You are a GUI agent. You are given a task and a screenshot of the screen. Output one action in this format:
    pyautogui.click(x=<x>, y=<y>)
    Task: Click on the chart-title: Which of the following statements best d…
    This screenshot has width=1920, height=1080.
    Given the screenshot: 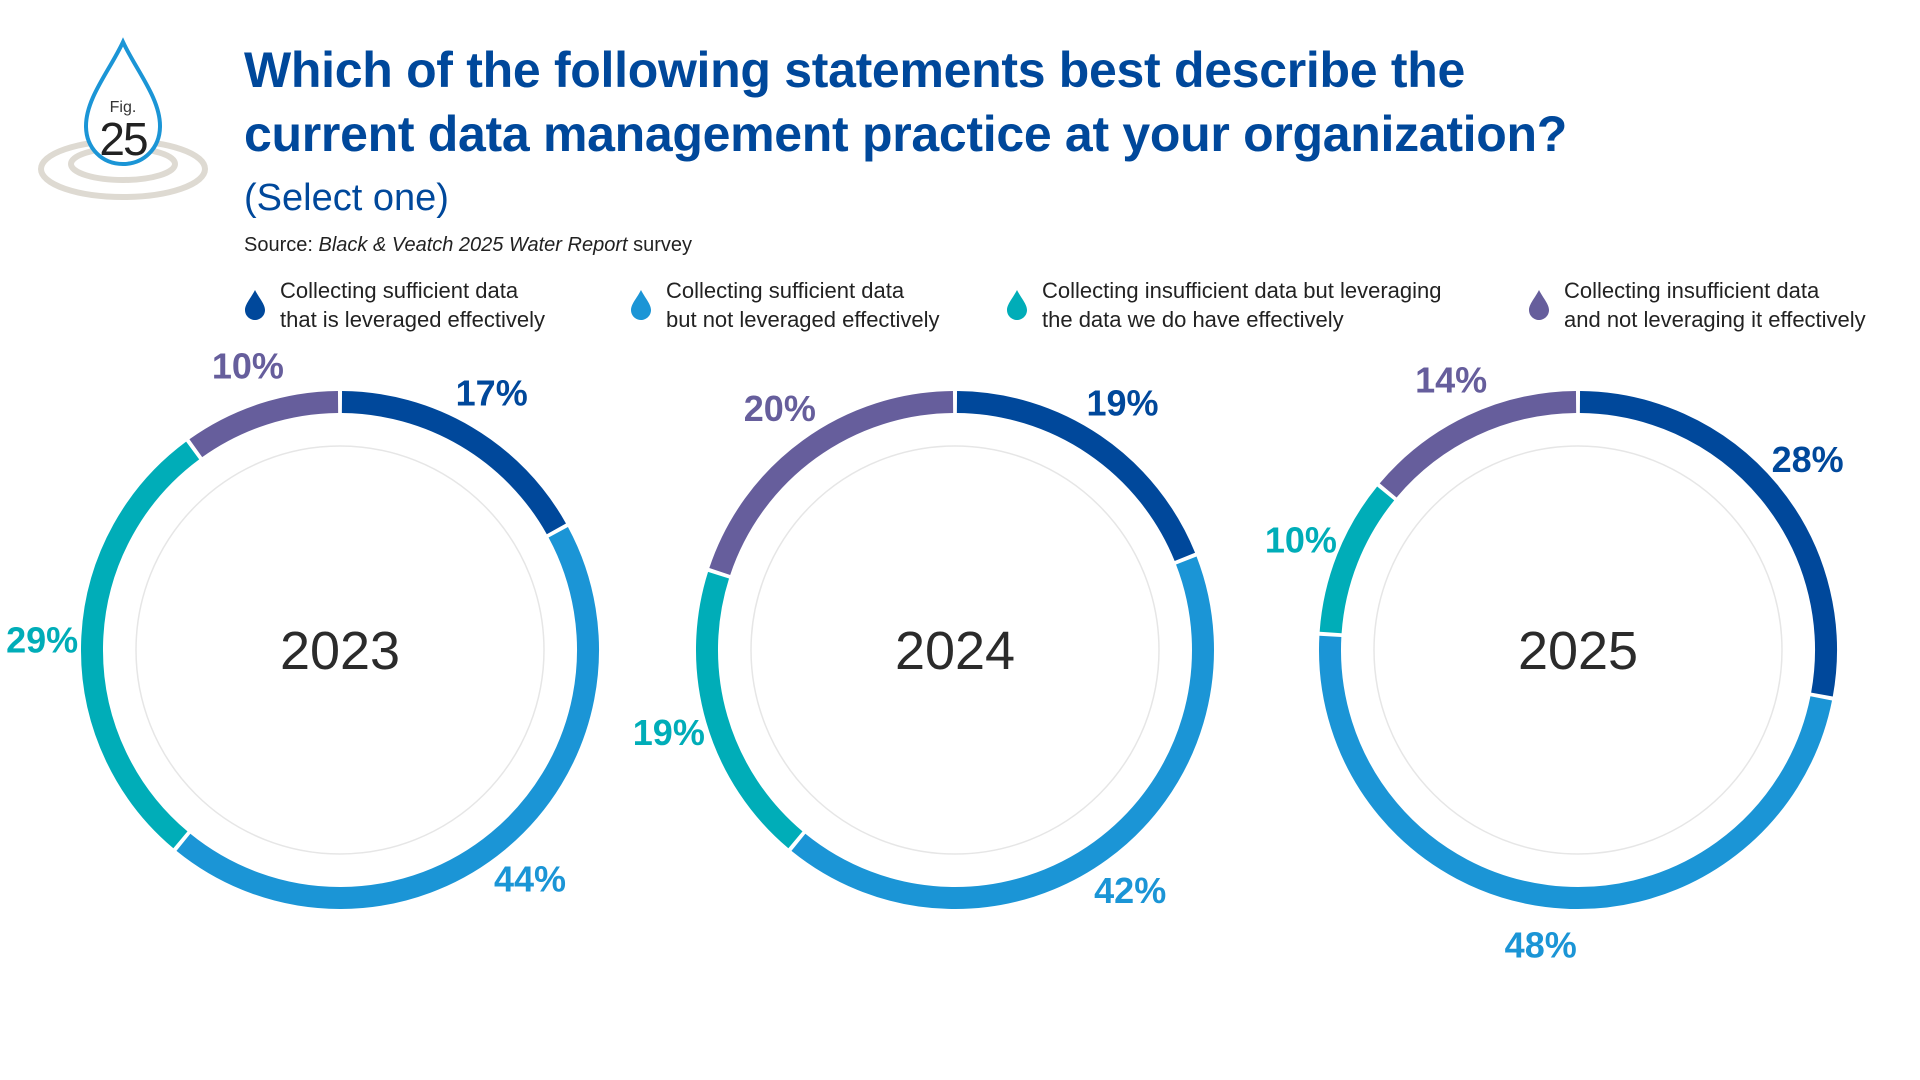 What is the action you would take?
    pyautogui.click(x=905, y=102)
    